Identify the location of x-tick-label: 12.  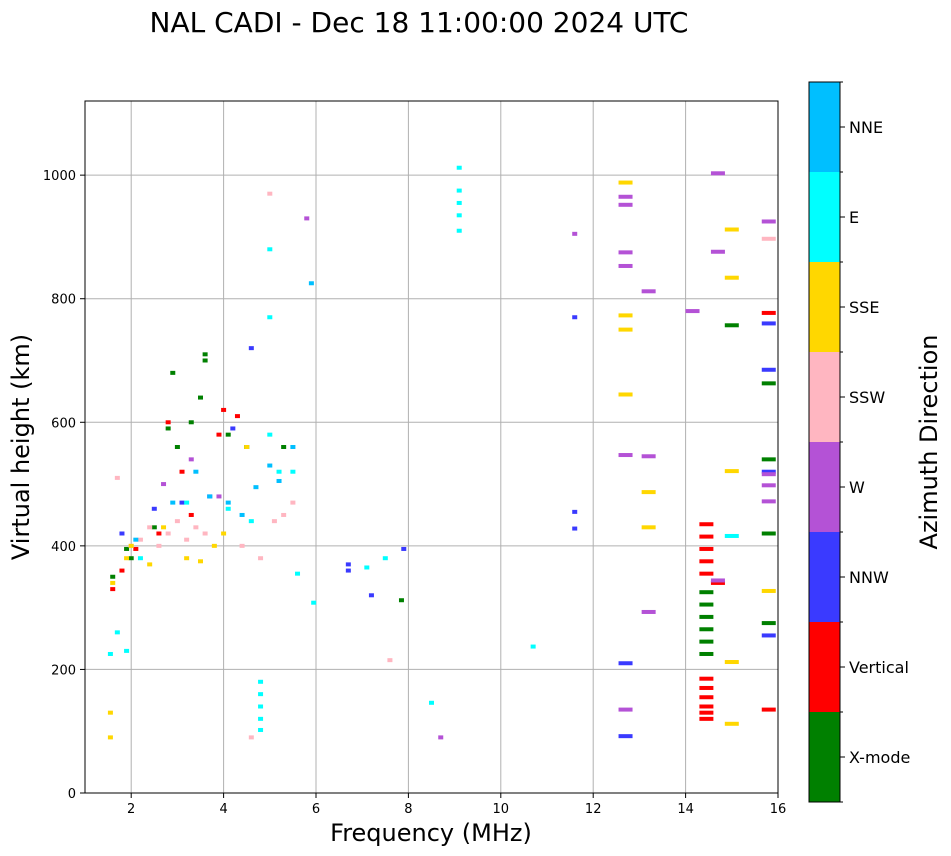
(593, 809).